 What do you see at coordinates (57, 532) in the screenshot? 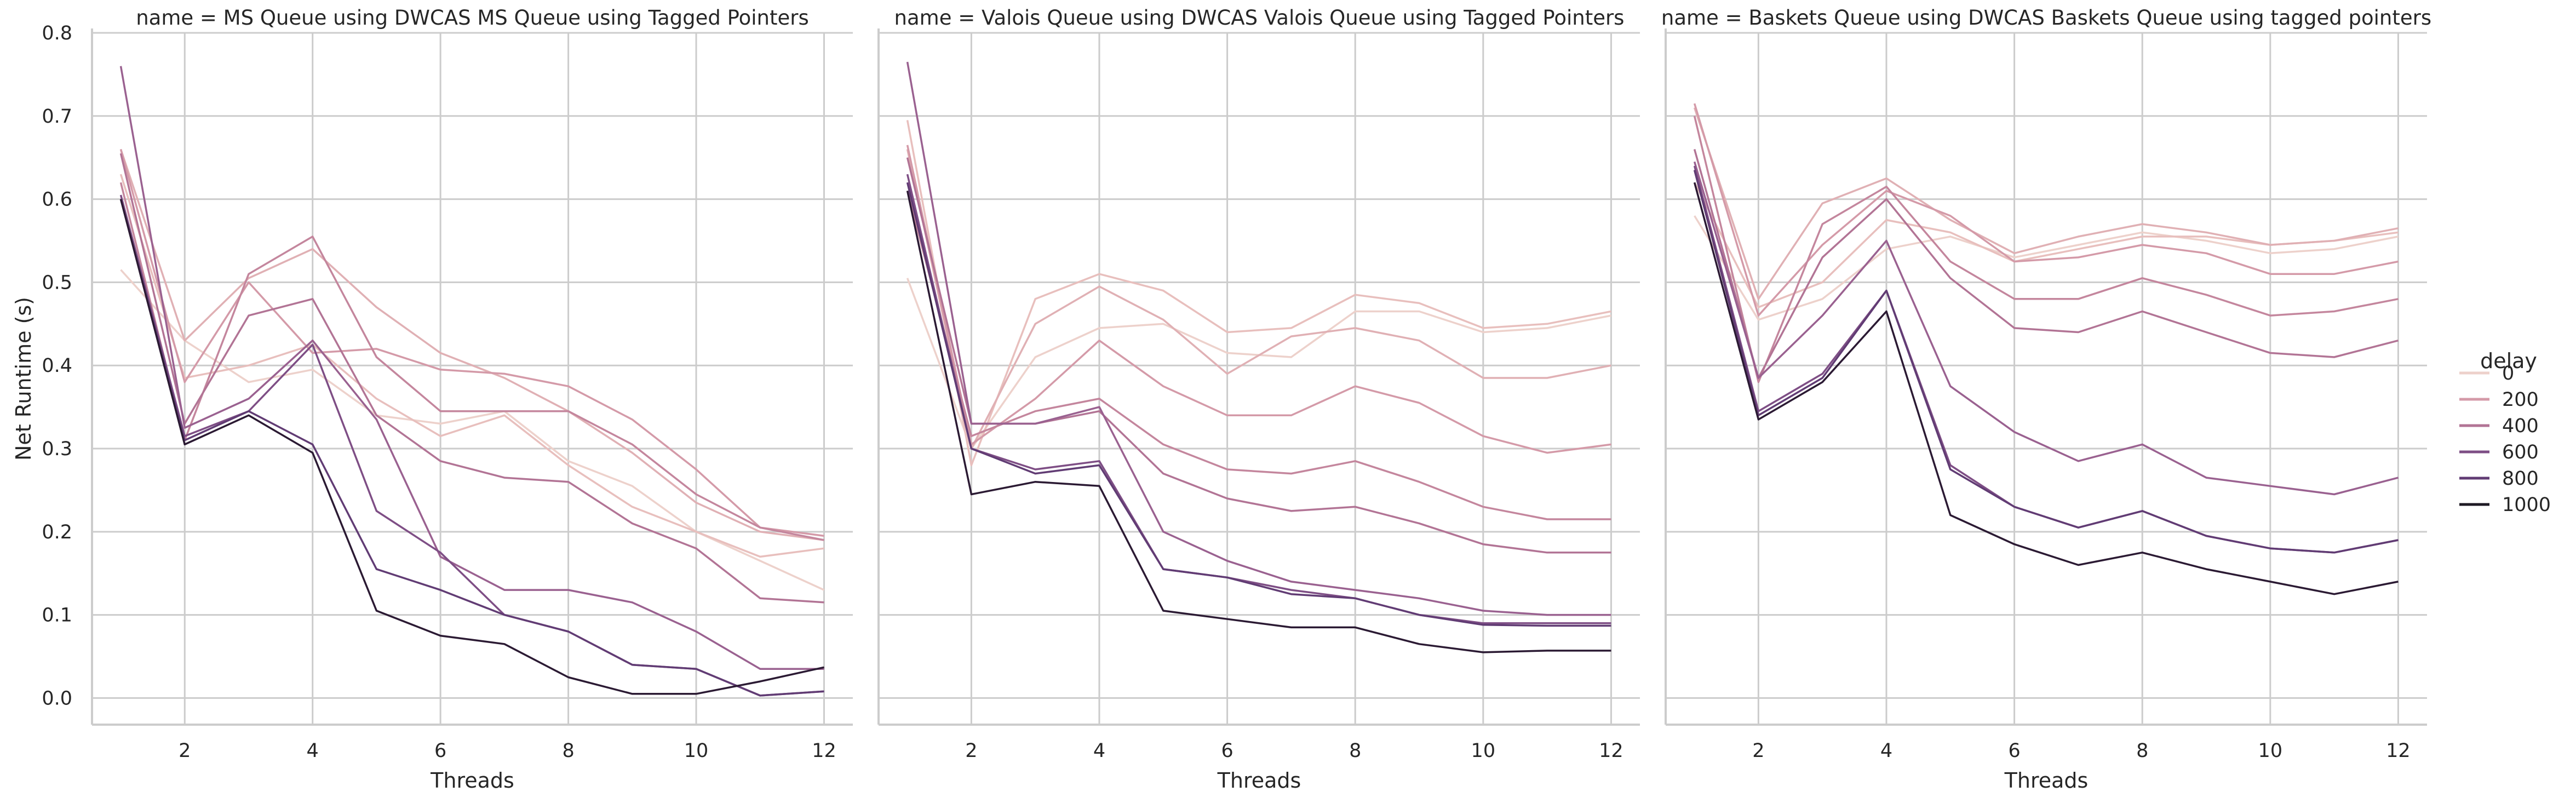
I see `y-tick-label: 0.2` at bounding box center [57, 532].